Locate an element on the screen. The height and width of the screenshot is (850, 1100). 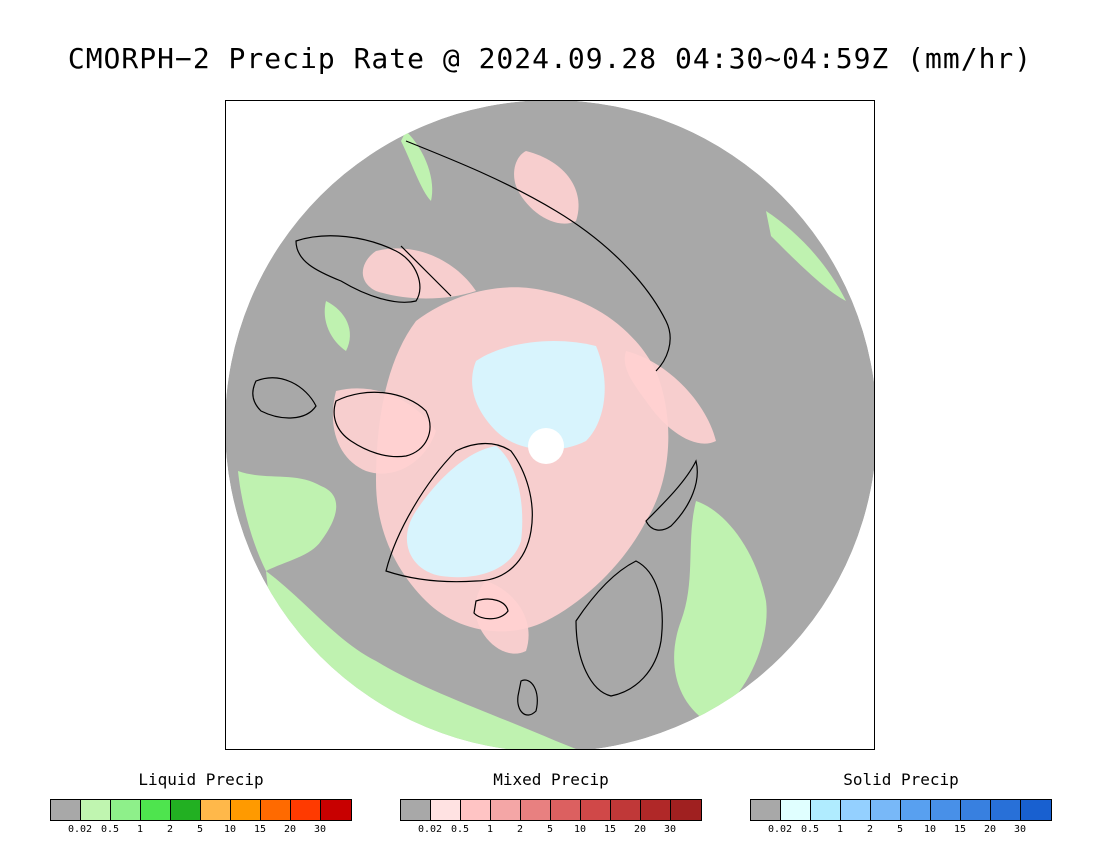
coastline-iceland is located at coordinates (491, 609).